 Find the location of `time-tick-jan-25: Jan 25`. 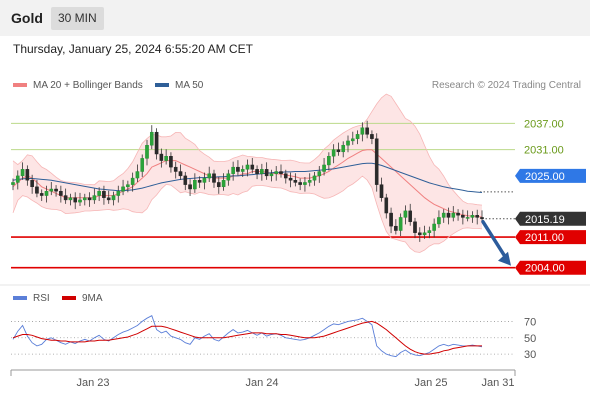

time-tick-jan-25: Jan 25 is located at coordinates (430, 383).